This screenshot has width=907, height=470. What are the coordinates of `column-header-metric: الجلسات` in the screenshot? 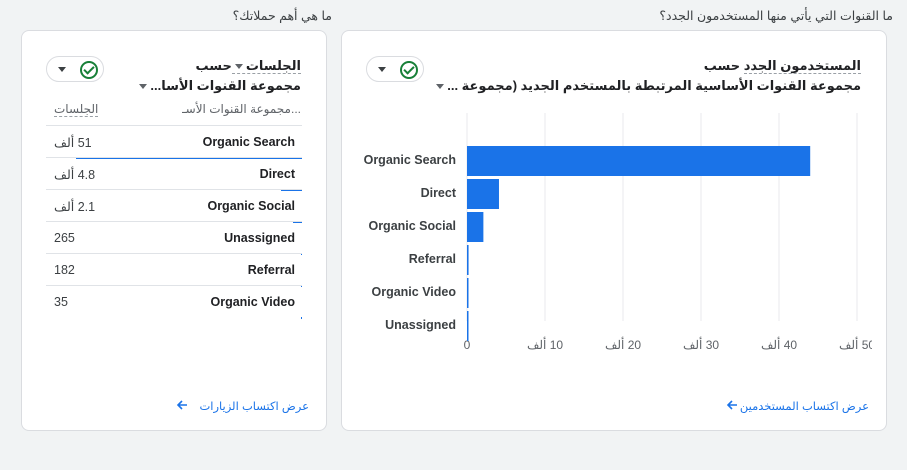 It's located at (76, 109).